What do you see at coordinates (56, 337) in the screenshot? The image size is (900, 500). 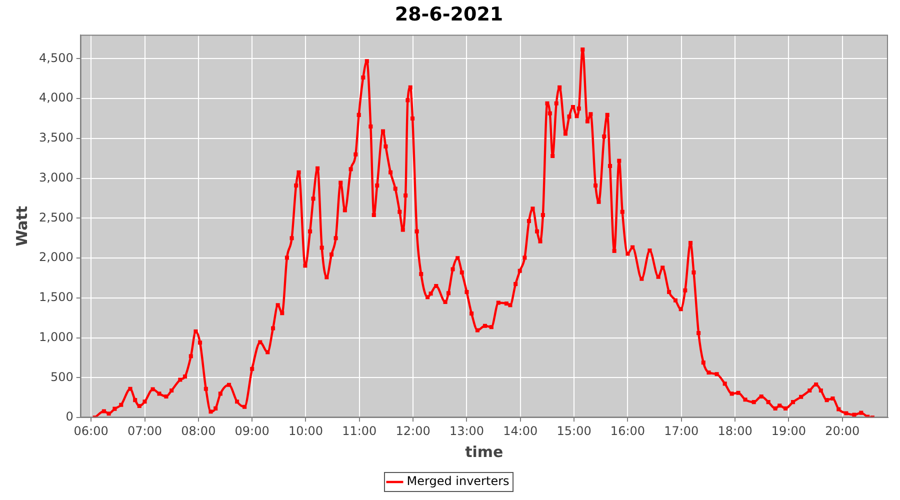 I see `y-tick-label: 1,000` at bounding box center [56, 337].